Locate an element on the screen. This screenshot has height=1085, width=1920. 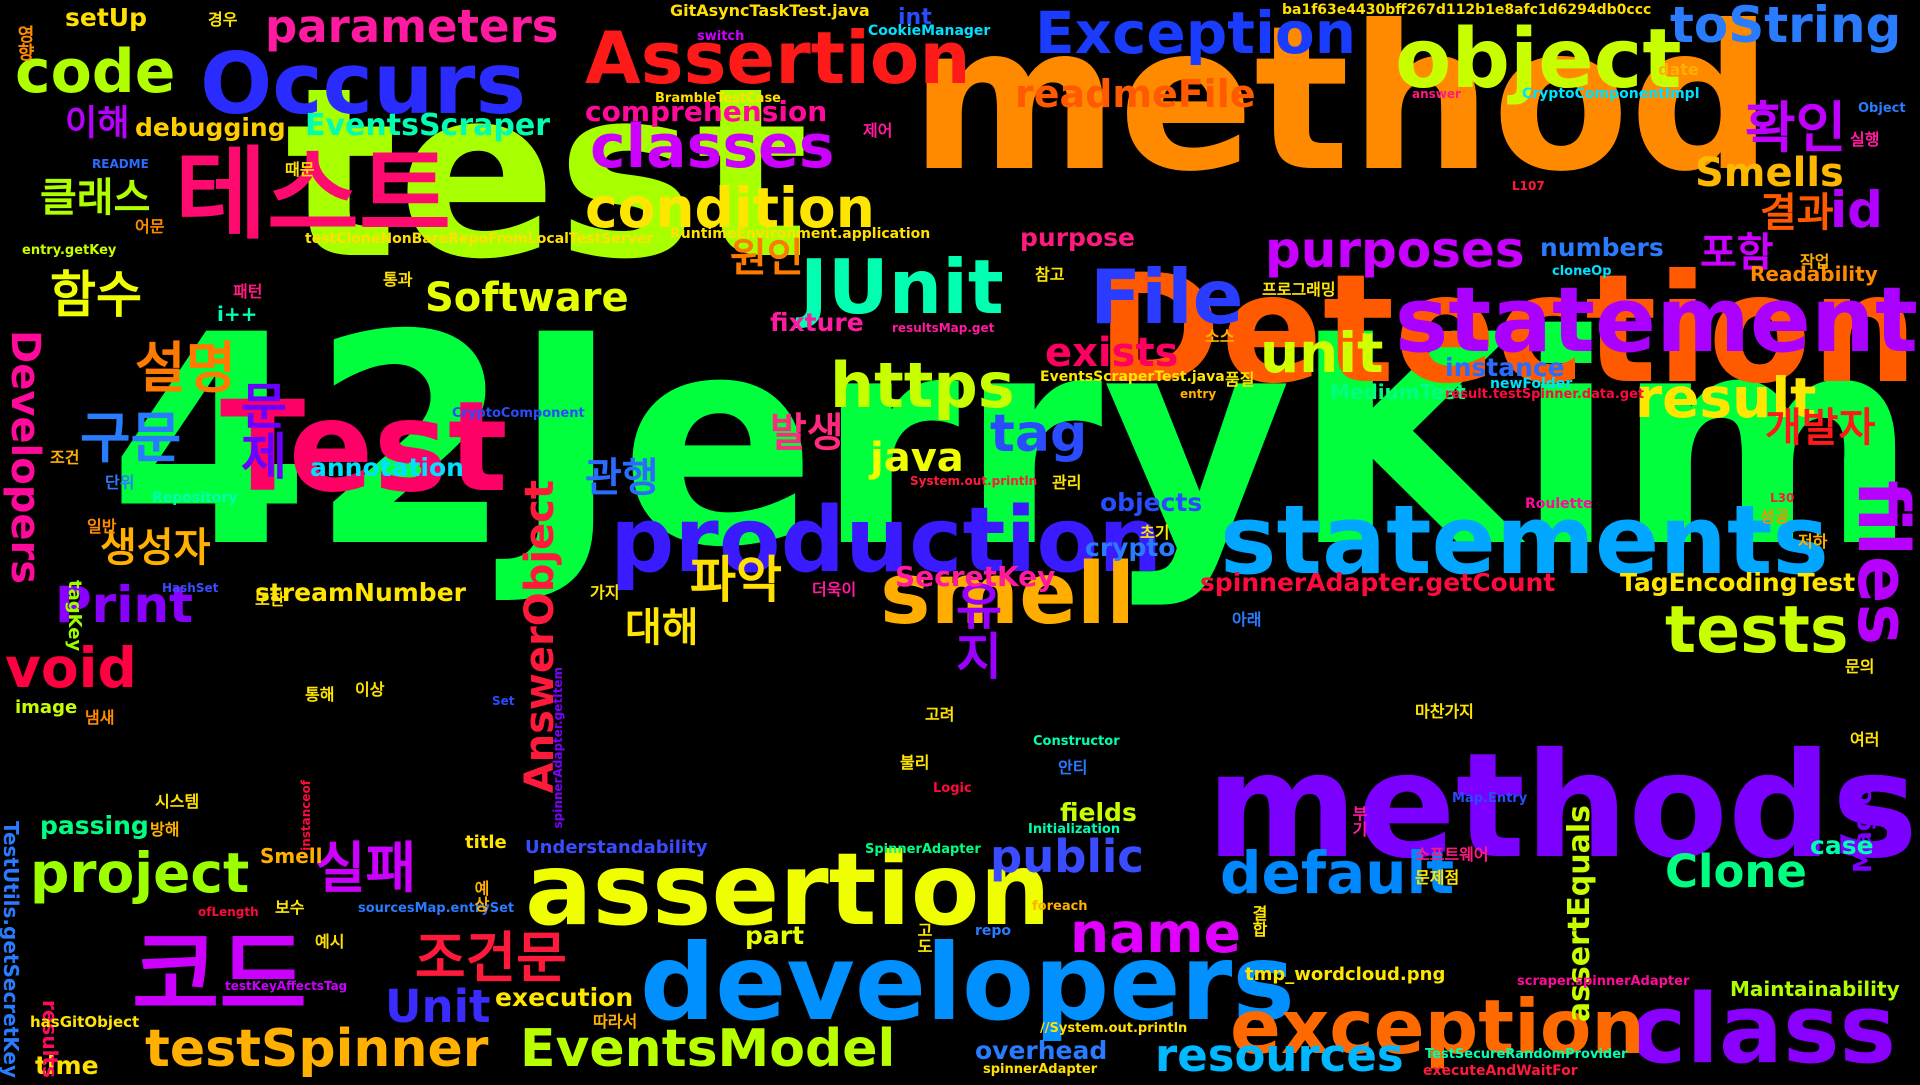
word-ko: 실패 is located at coordinates (366, 868).